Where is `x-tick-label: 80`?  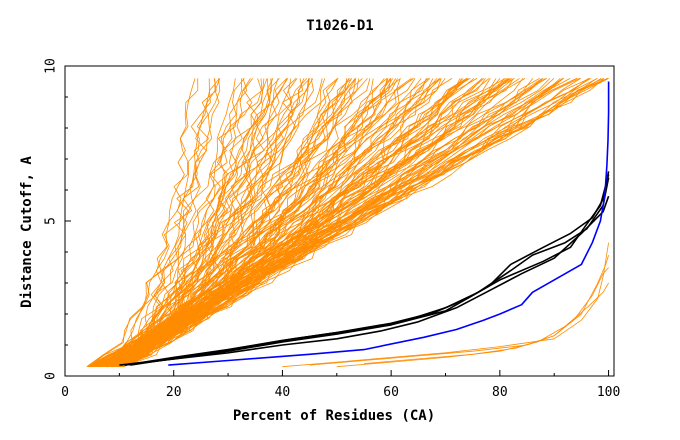
x-tick-label: 80 is located at coordinates (500, 392).